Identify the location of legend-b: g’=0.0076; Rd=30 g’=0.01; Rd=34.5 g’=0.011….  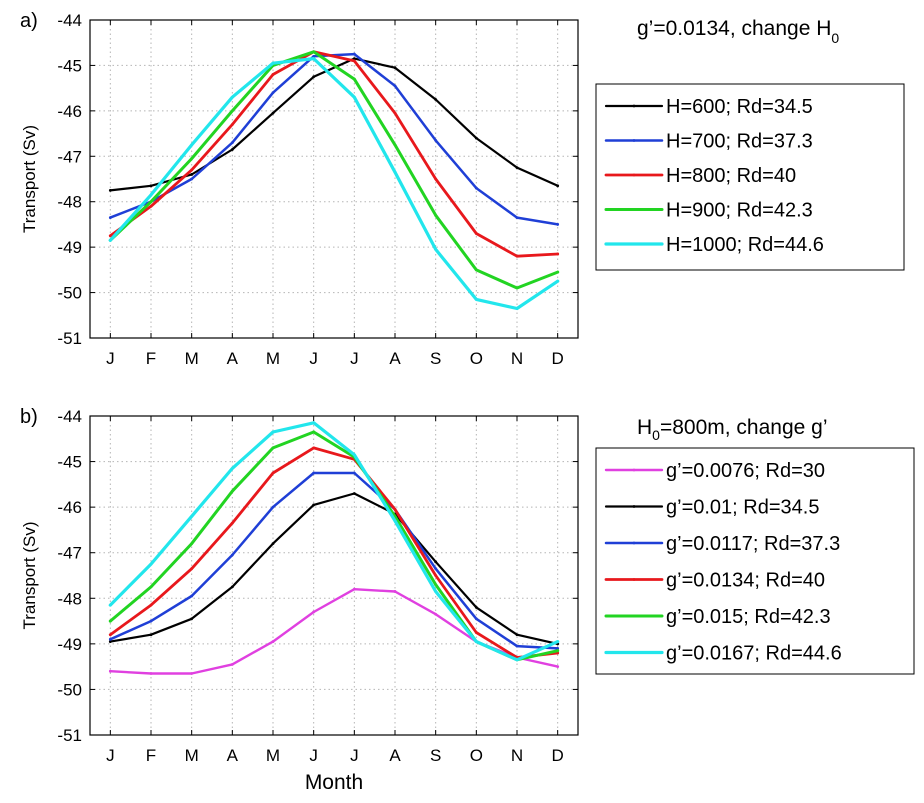
(755, 561).